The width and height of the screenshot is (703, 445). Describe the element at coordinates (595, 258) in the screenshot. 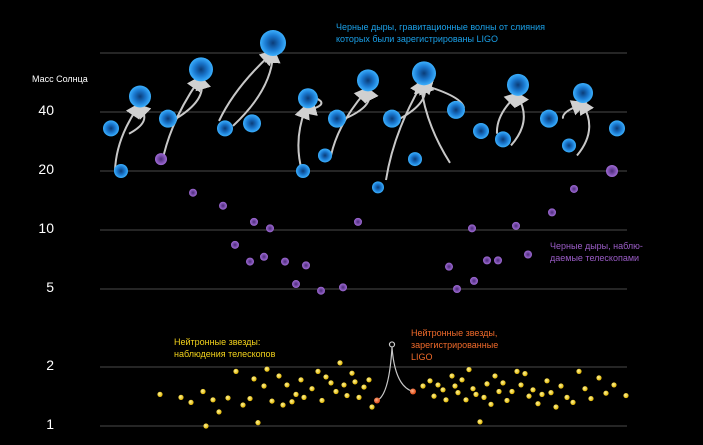

I see `em-label-line2: даемые телескопами` at that location.